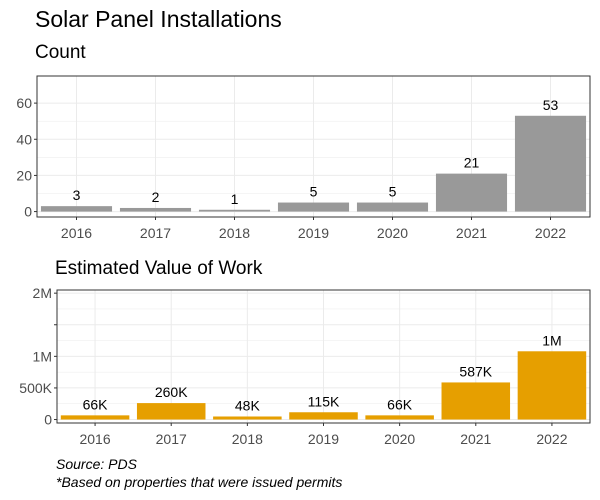 The image size is (600, 500). I want to click on value-ytick-label: 500K, so click(35, 388).